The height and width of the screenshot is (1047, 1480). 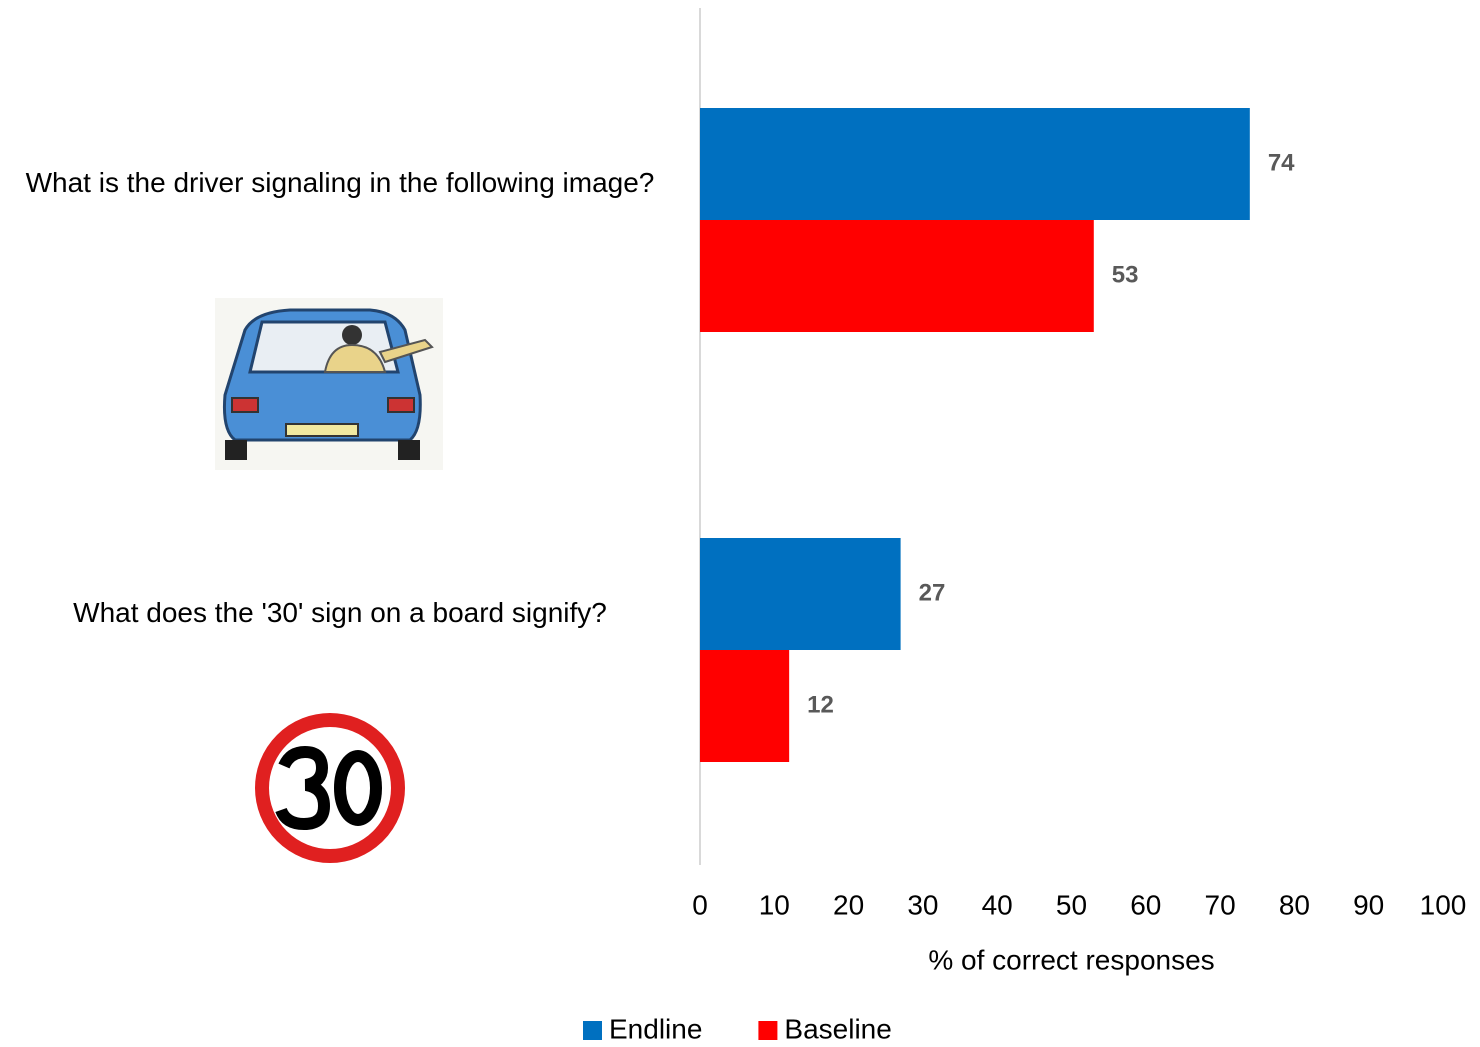 What do you see at coordinates (820, 704) in the screenshot?
I see `value-label: 12` at bounding box center [820, 704].